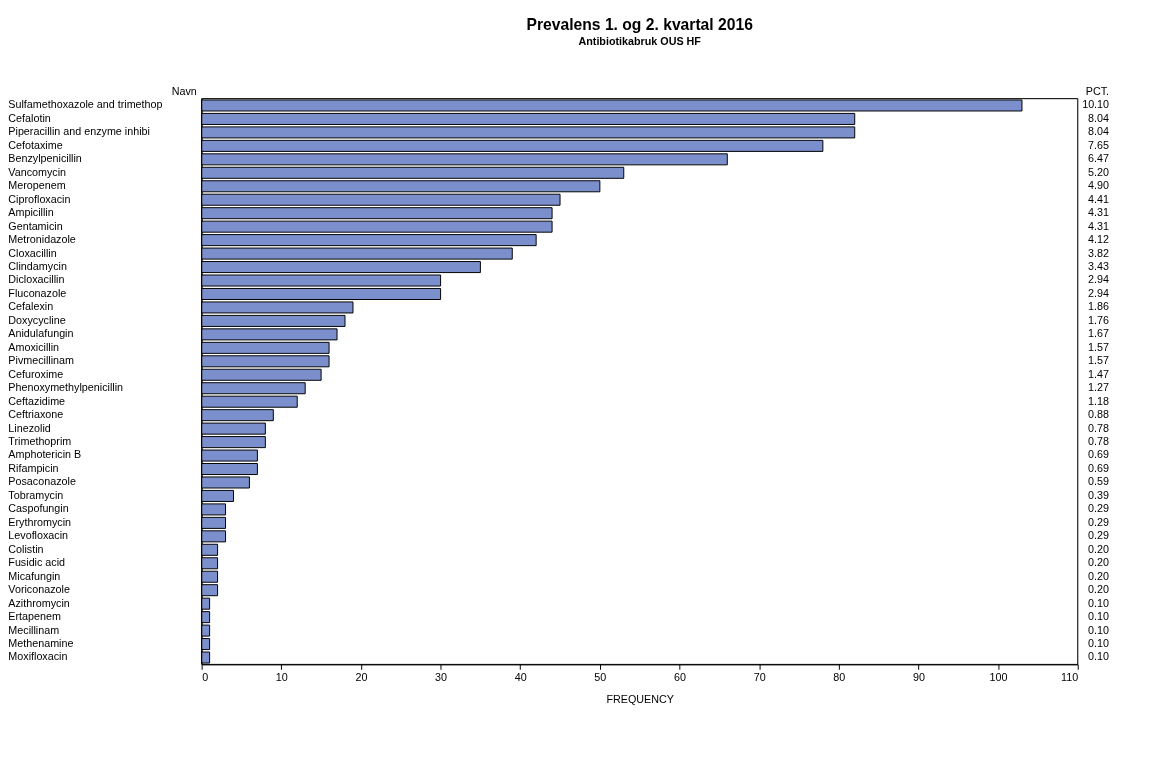 The height and width of the screenshot is (783, 1158). Describe the element at coordinates (1099, 333) in the screenshot. I see `text: 1.67` at that location.